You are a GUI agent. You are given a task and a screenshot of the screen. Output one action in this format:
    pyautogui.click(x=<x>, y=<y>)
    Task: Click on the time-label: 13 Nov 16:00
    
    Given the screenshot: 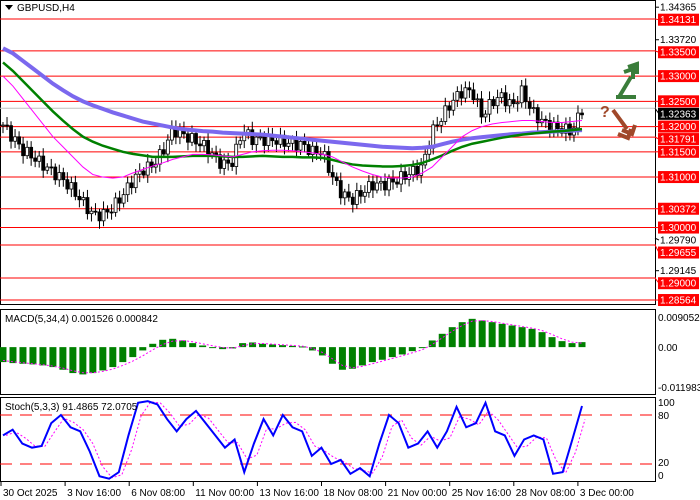 What is the action you would take?
    pyautogui.click(x=289, y=493)
    